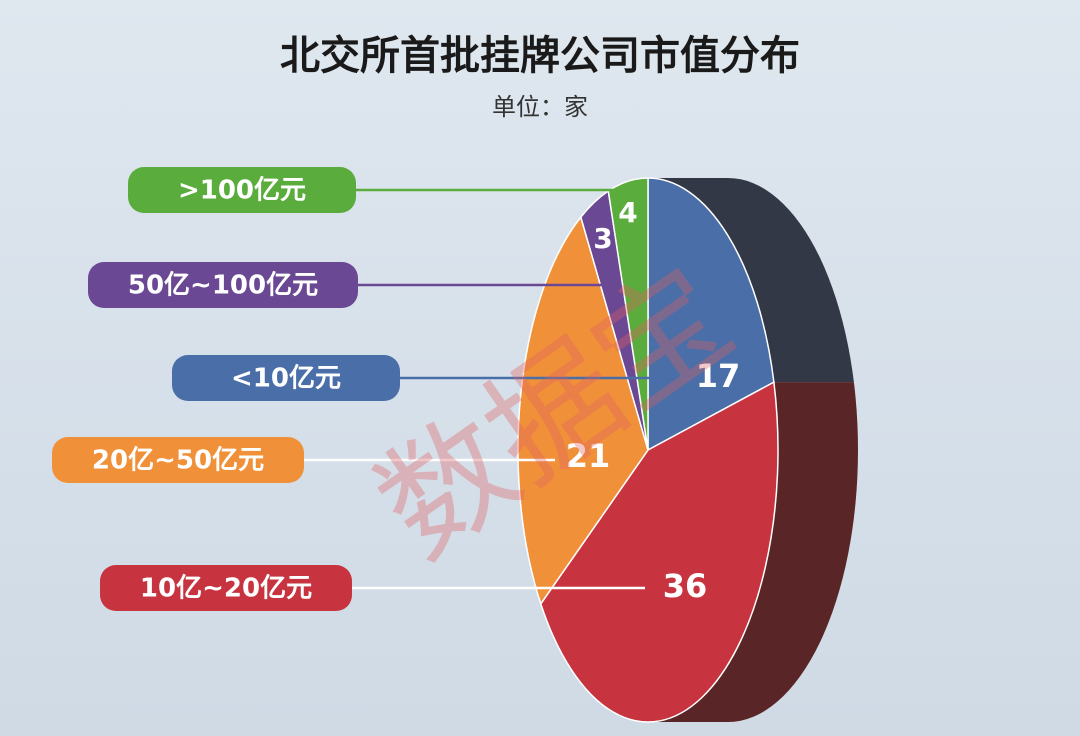 This screenshot has height=736, width=1080. I want to click on data-label: 4, so click(627, 212).